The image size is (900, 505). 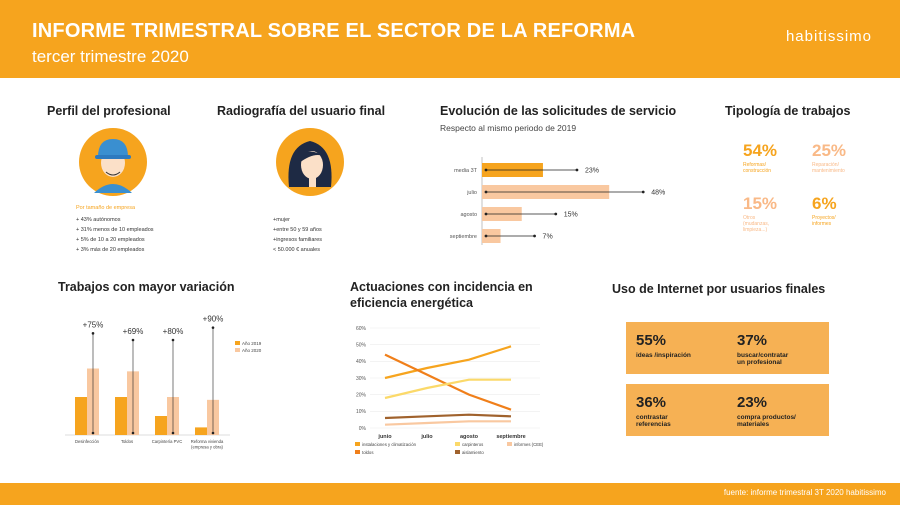 I want to click on evo-category-label: media 3T, so click(x=466, y=171).